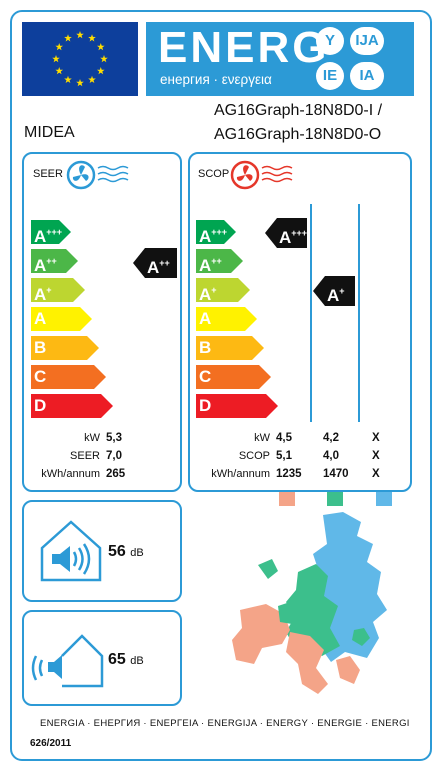  What do you see at coordinates (367, 41) in the screenshot?
I see `lang-badge: IJA` at bounding box center [367, 41].